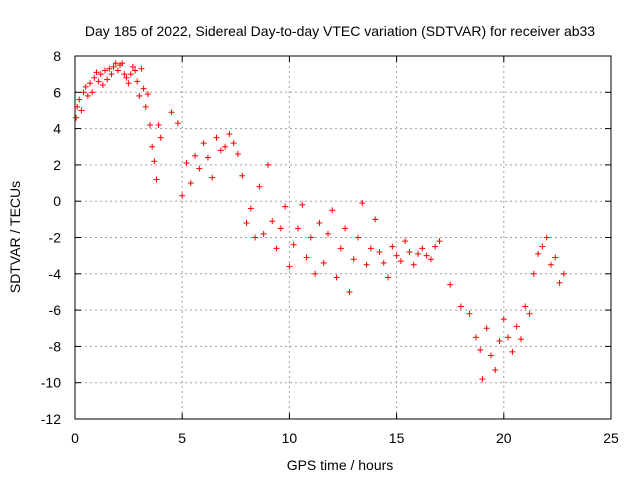 This screenshot has height=480, width=640. I want to click on x-tick-label: 0, so click(75, 438).